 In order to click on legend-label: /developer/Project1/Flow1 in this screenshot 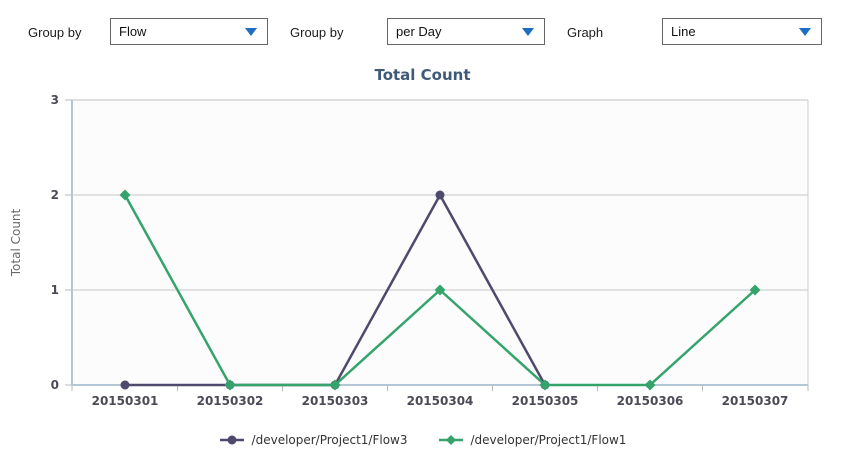, I will do `click(548, 440)`.